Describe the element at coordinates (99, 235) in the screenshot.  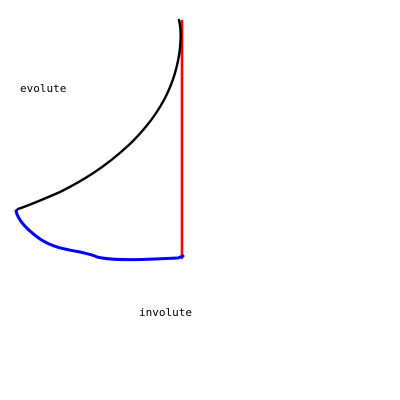
I see `involute-curve` at that location.